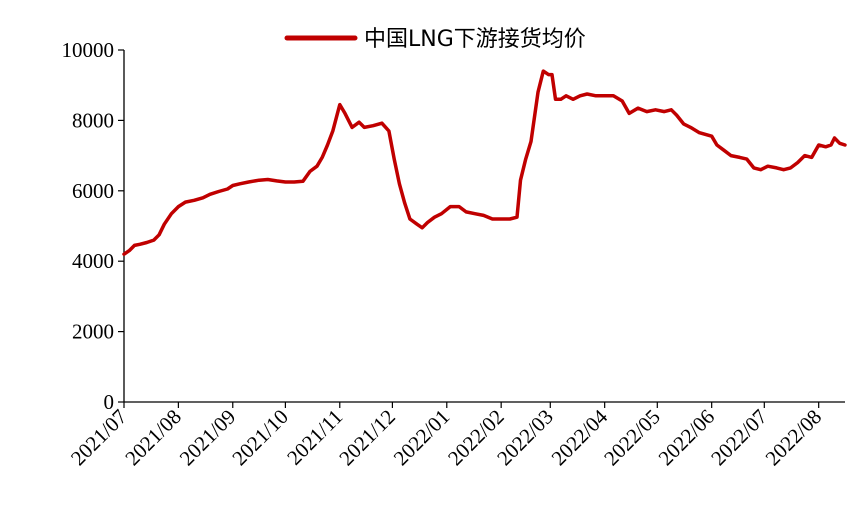 This screenshot has height=520, width=850. I want to click on x-tick-label: 2021/09, so click(208, 438).